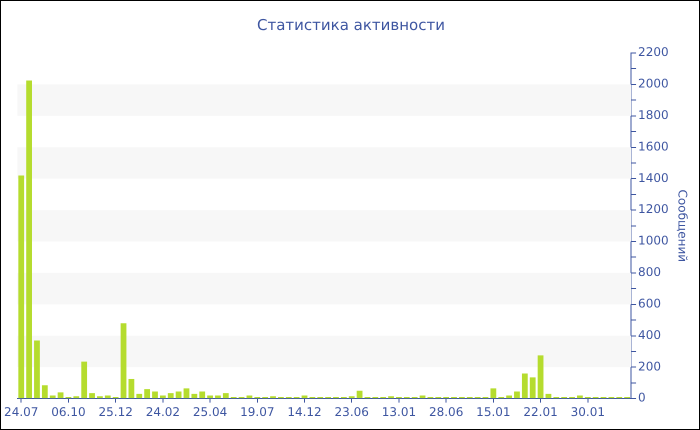 The width and height of the screenshot is (700, 430). Describe the element at coordinates (399, 411) in the screenshot. I see `x-tick-label: 13.01` at that location.